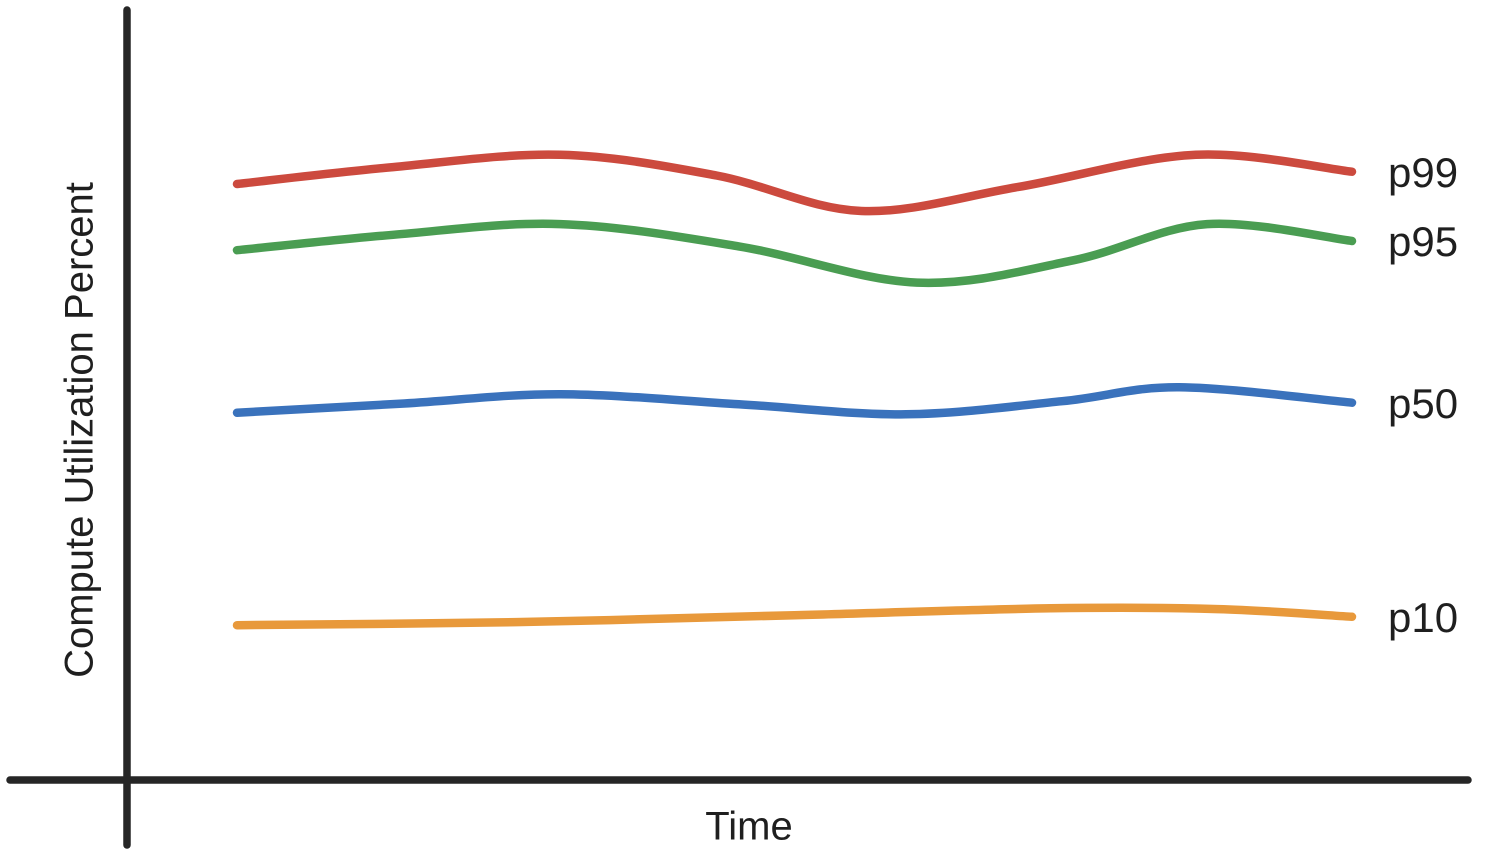  Describe the element at coordinates (794, 401) in the screenshot. I see `series-line-p50` at that location.